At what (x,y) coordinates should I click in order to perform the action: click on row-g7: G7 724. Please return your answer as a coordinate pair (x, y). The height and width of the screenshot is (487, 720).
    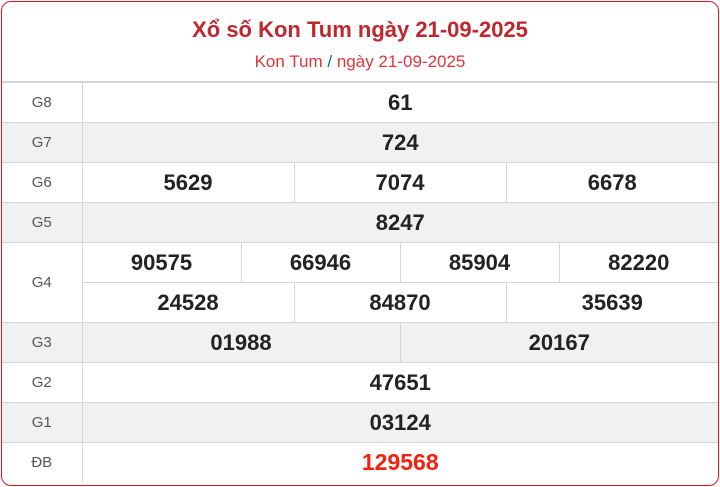
    Looking at the image, I should click on (360, 142).